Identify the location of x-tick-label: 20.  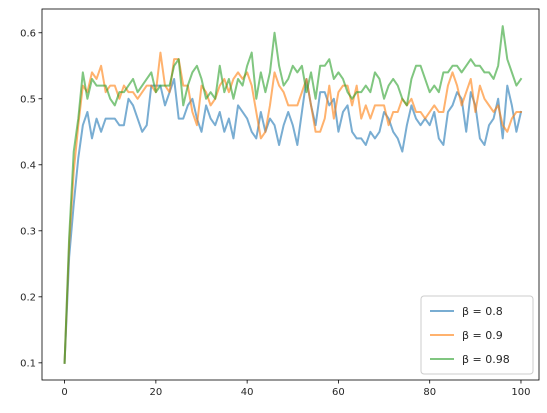
(156, 392).